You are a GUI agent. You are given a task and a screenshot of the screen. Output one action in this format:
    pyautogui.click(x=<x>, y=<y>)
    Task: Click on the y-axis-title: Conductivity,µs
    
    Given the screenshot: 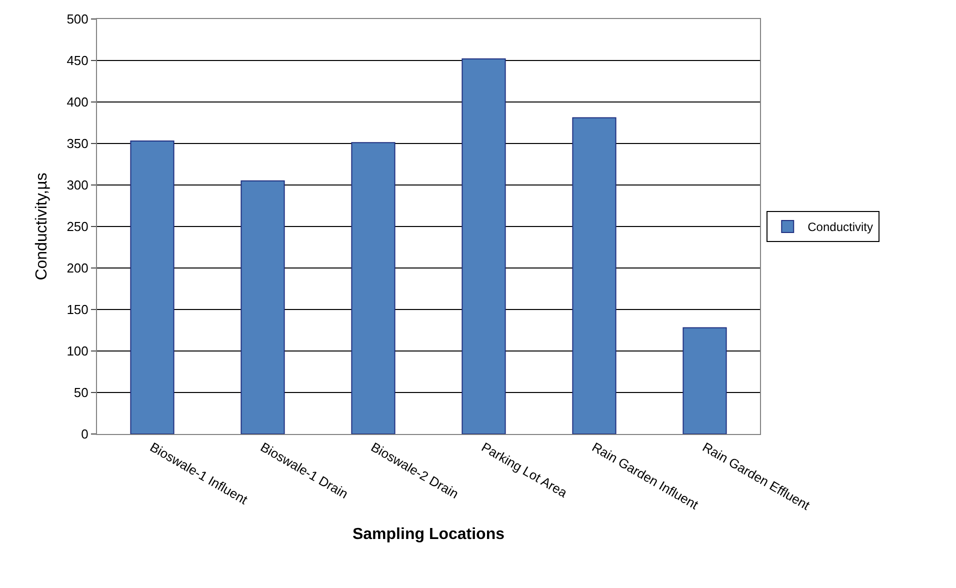 What is the action you would take?
    pyautogui.click(x=42, y=226)
    